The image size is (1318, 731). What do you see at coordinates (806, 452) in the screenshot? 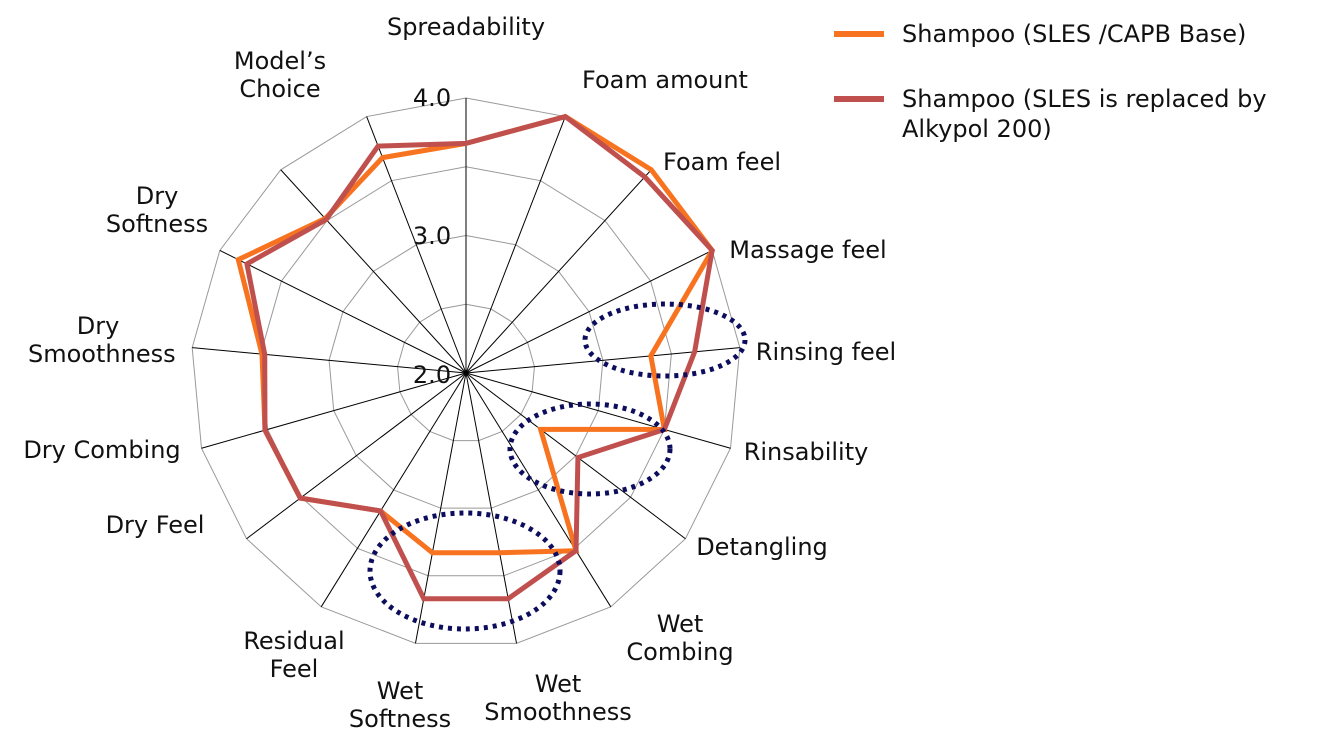
I see `category-label: Rinsability` at bounding box center [806, 452].